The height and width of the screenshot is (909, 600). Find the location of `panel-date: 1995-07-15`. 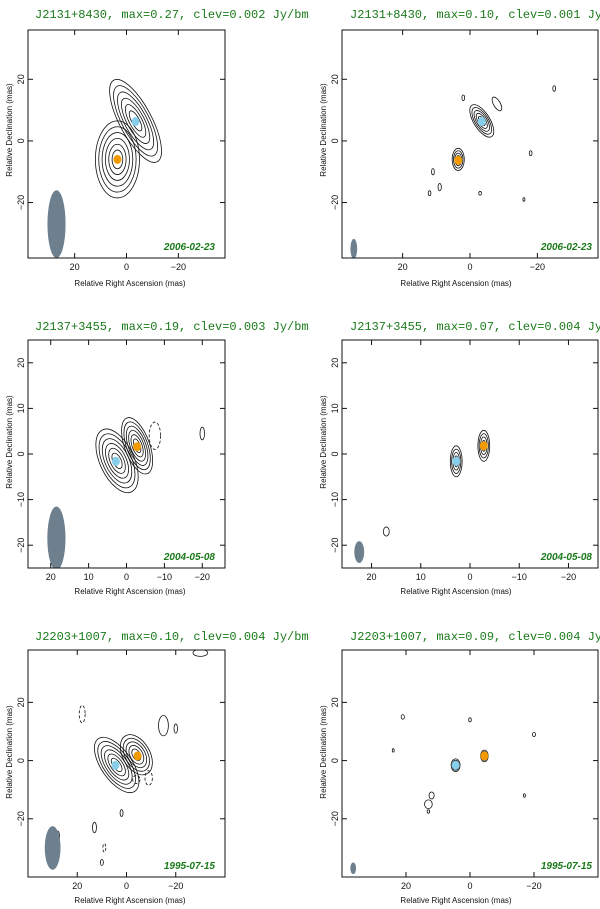

panel-date: 1995-07-15 is located at coordinates (190, 866).